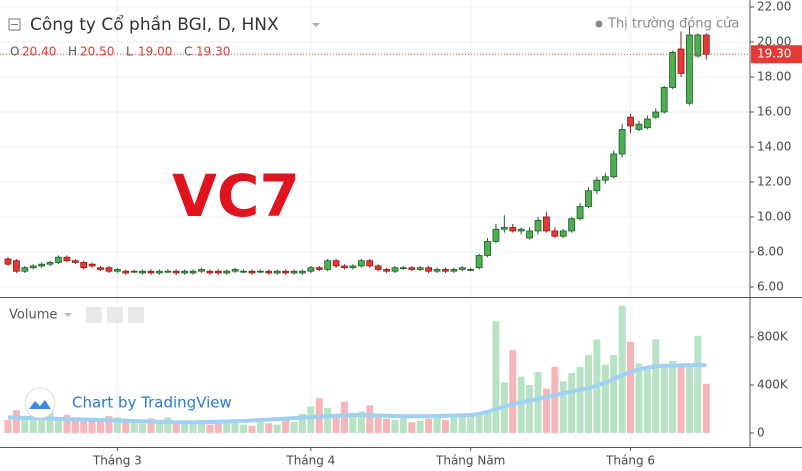  I want to click on volume-title: Volume, so click(33, 315).